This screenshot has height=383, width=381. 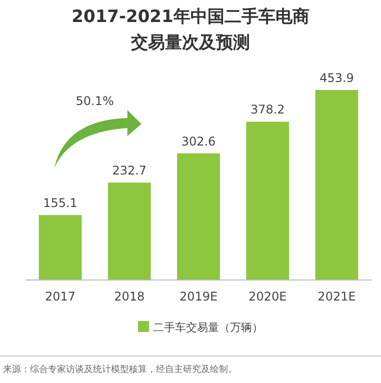 What do you see at coordinates (337, 297) in the screenshot?
I see `x-tick-label: 2021E` at bounding box center [337, 297].